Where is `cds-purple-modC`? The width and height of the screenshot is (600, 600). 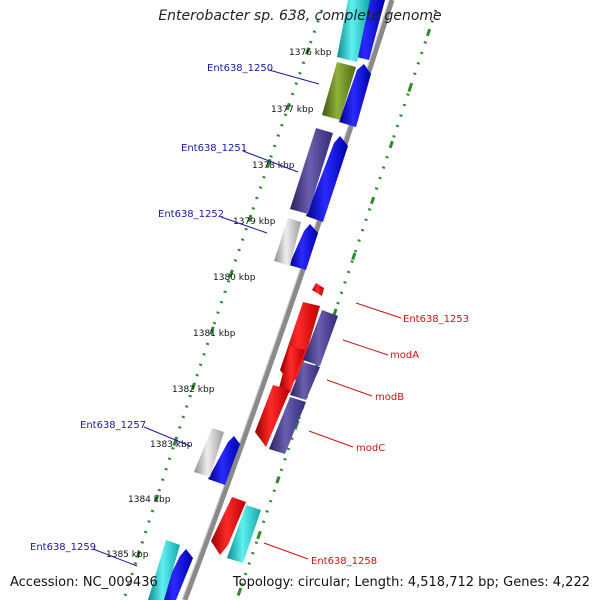 cds-purple-modC is located at coordinates (287, 425).